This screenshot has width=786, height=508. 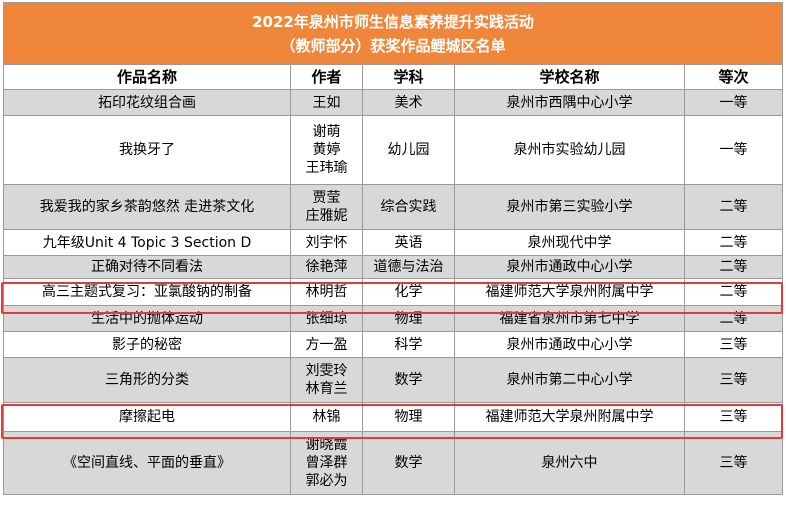 I want to click on authors: 谢萌 黄婷 王玮瑜, so click(x=326, y=150).